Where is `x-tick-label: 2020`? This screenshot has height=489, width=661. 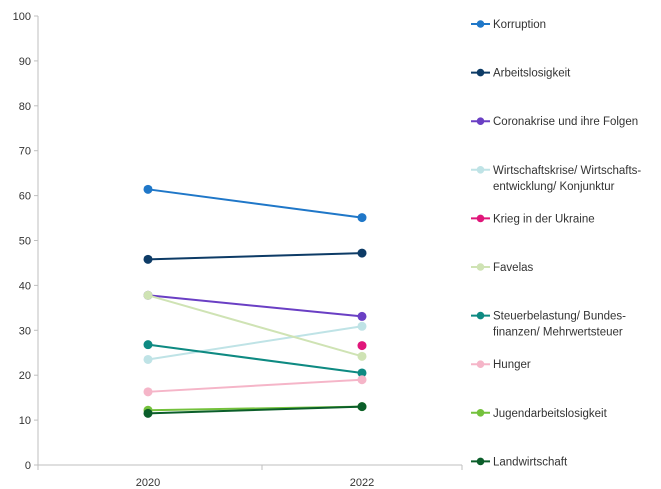 x-tick-label: 2020 is located at coordinates (148, 483).